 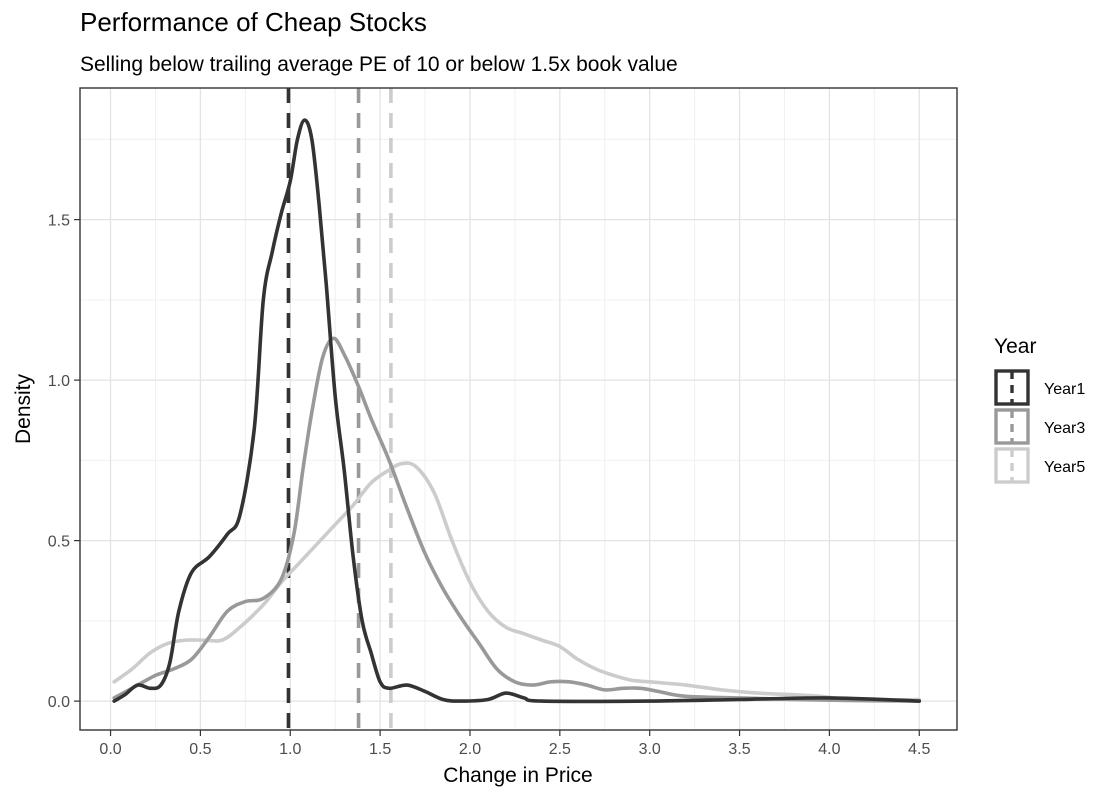 What do you see at coordinates (200, 749) in the screenshot?
I see `x-tick-label: 0.5` at bounding box center [200, 749].